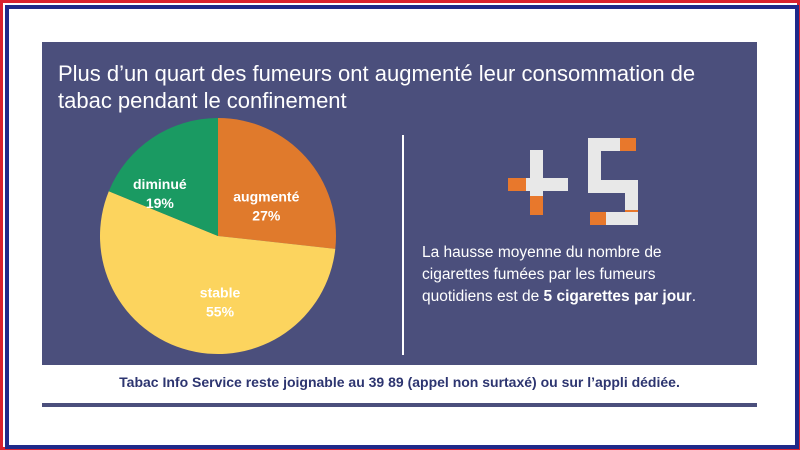  What do you see at coordinates (266, 215) in the screenshot?
I see `slice-value: 27%` at bounding box center [266, 215].